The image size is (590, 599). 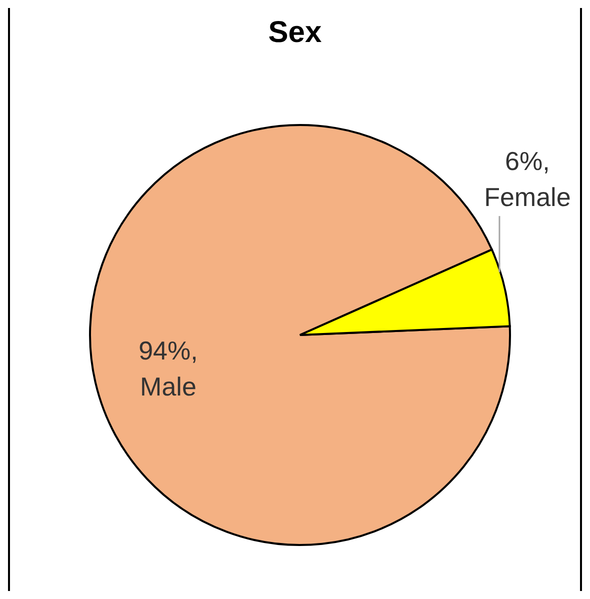 What do you see at coordinates (527, 161) in the screenshot?
I see `data-label: 6%,` at bounding box center [527, 161].